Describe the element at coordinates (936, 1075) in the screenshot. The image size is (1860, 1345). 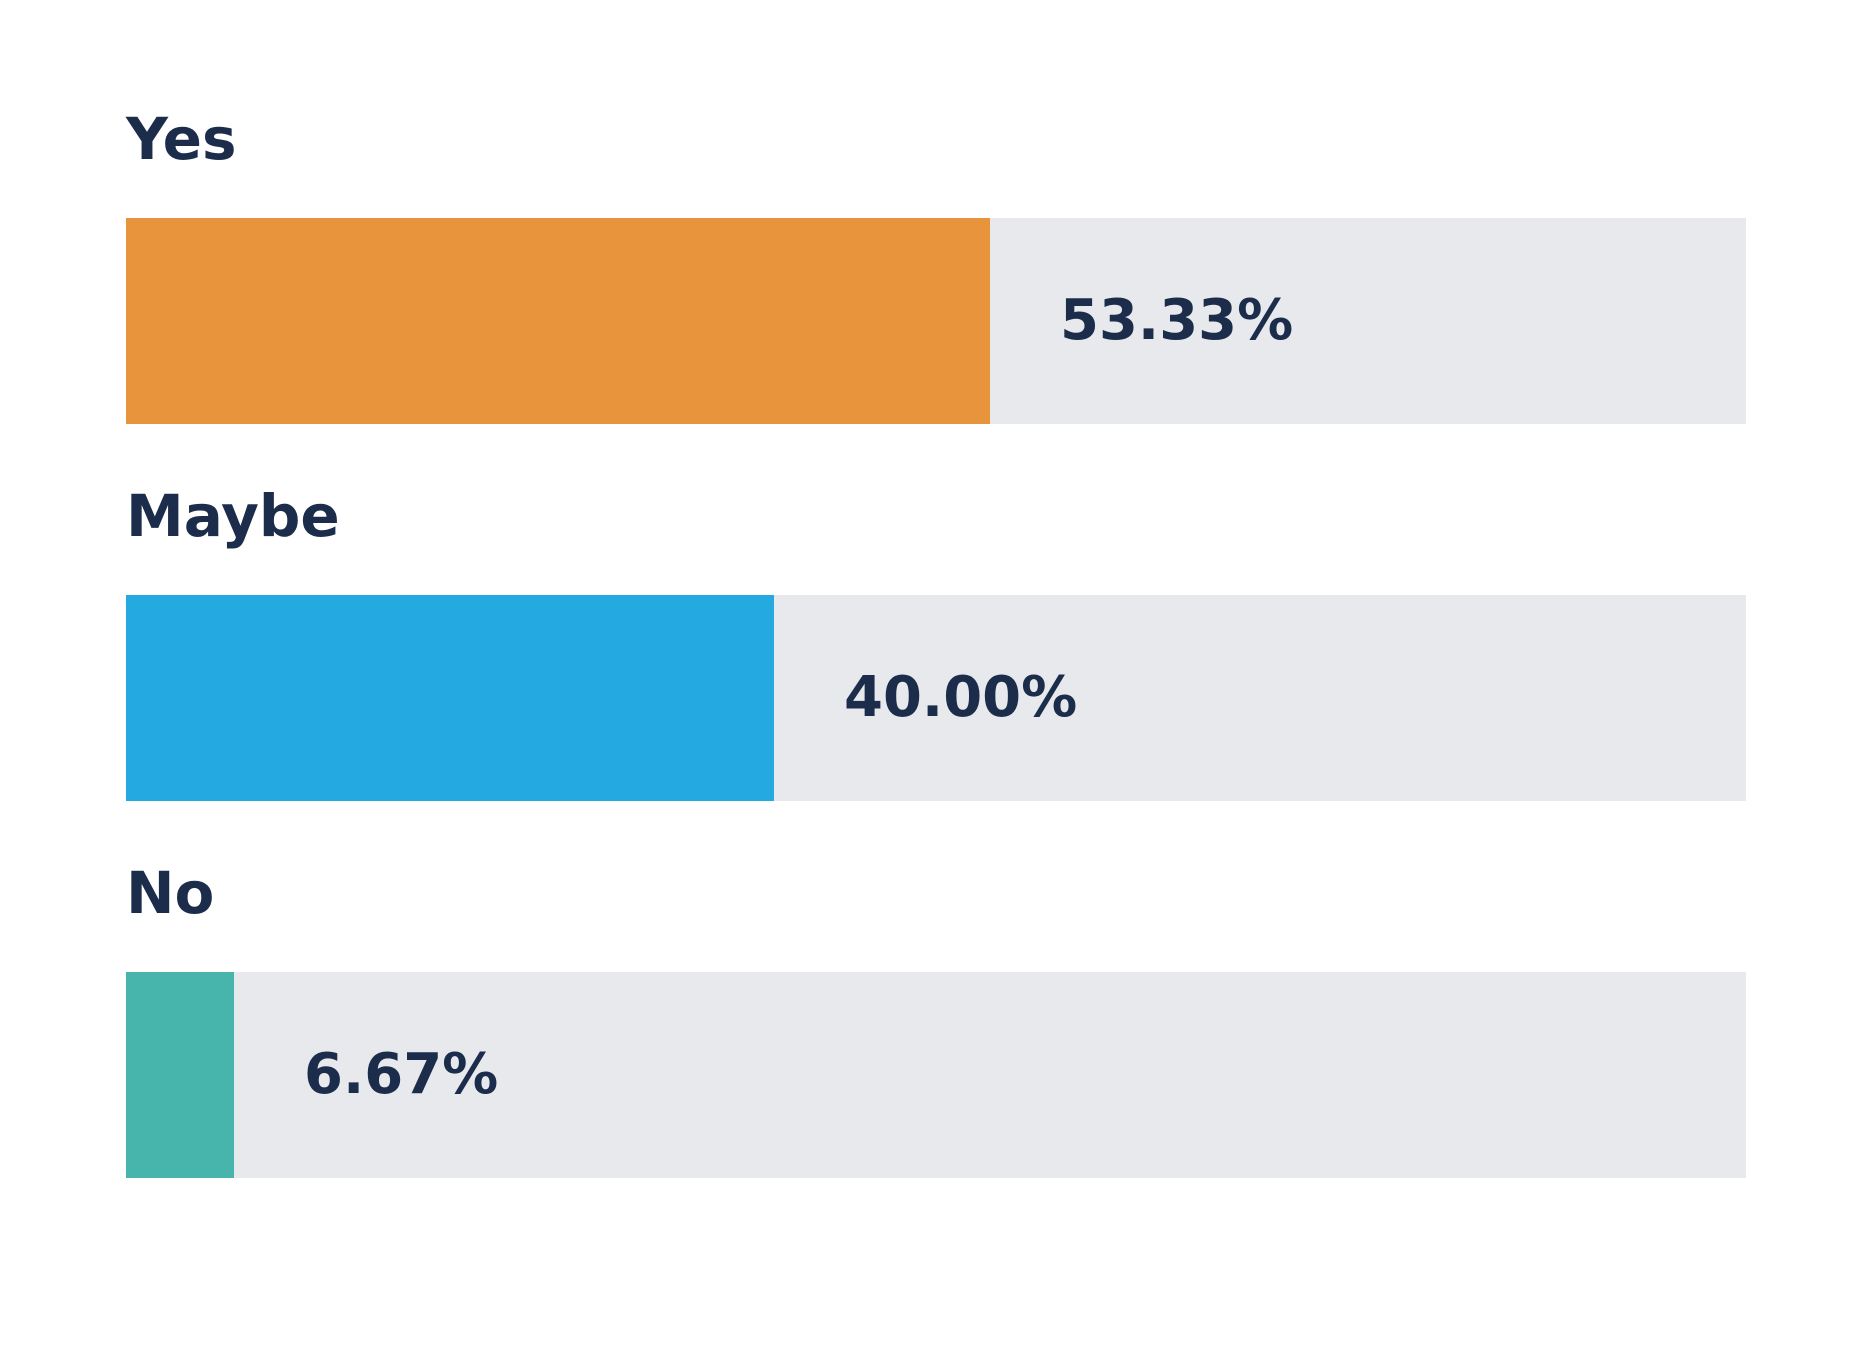
I see `bar-track-no: 6.67%` at that location.